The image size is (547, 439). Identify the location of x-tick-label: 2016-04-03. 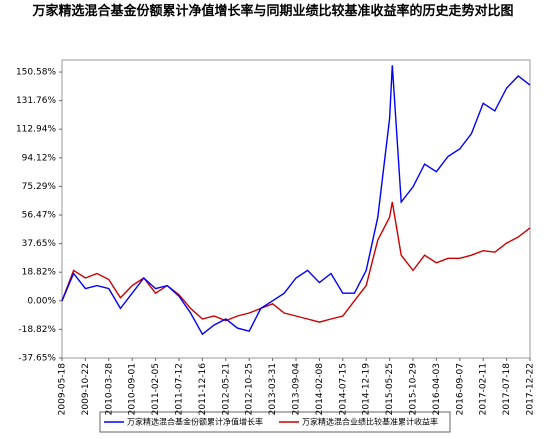
(437, 389).